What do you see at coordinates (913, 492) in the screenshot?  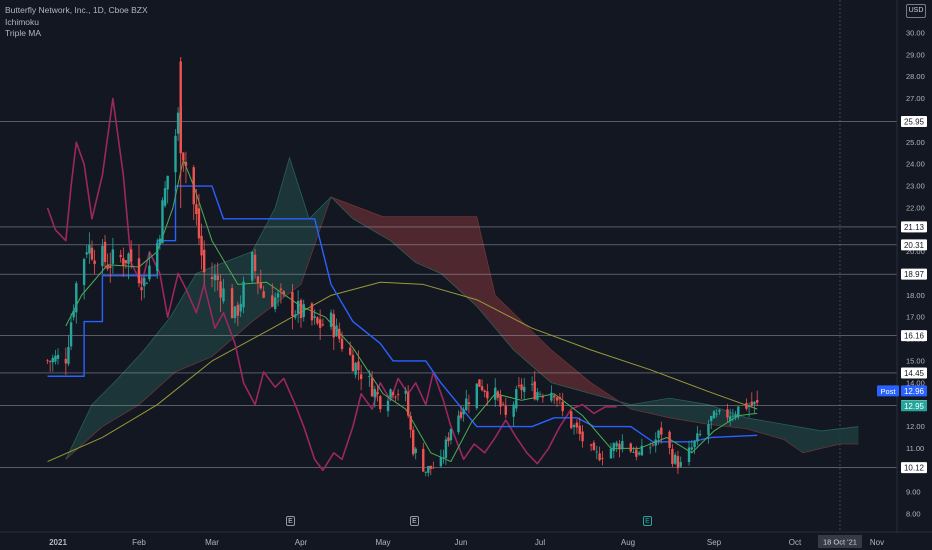 I see `y-tick-label: 9.00` at bounding box center [913, 492].